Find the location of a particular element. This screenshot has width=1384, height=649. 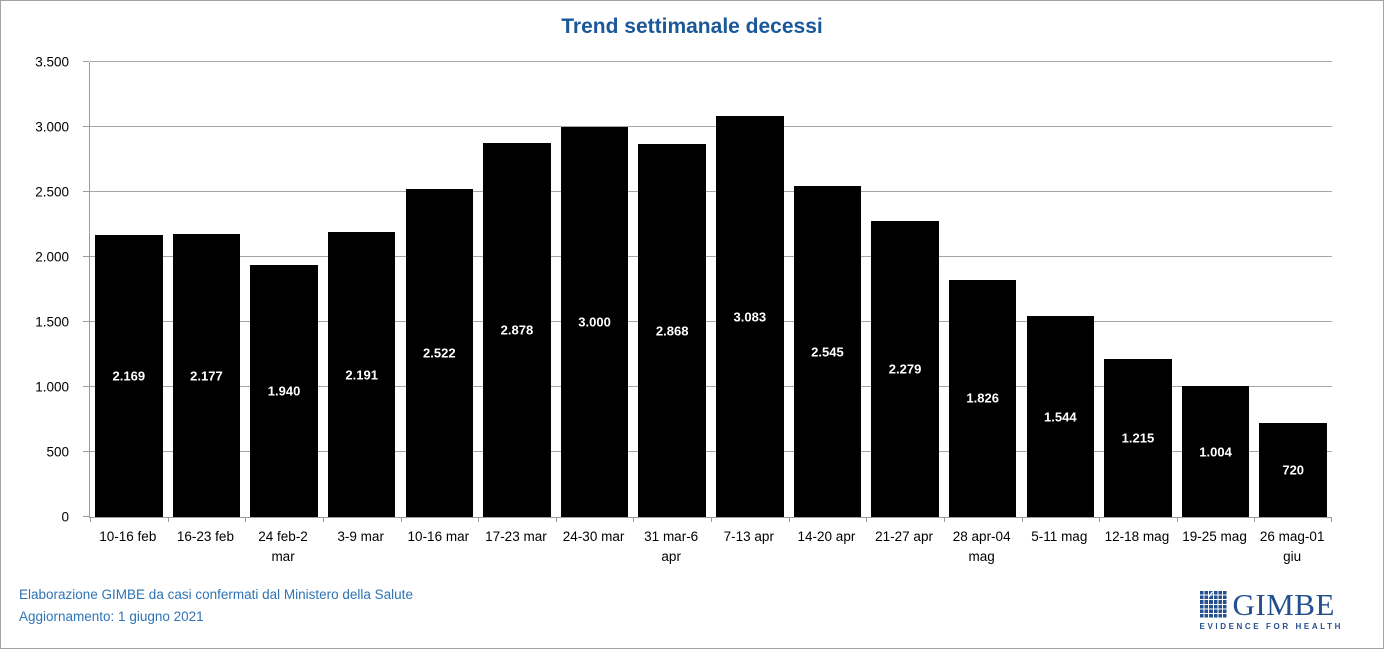

footer-update-line: Aggiornamento: 1 giugno 2021 is located at coordinates (111, 616).